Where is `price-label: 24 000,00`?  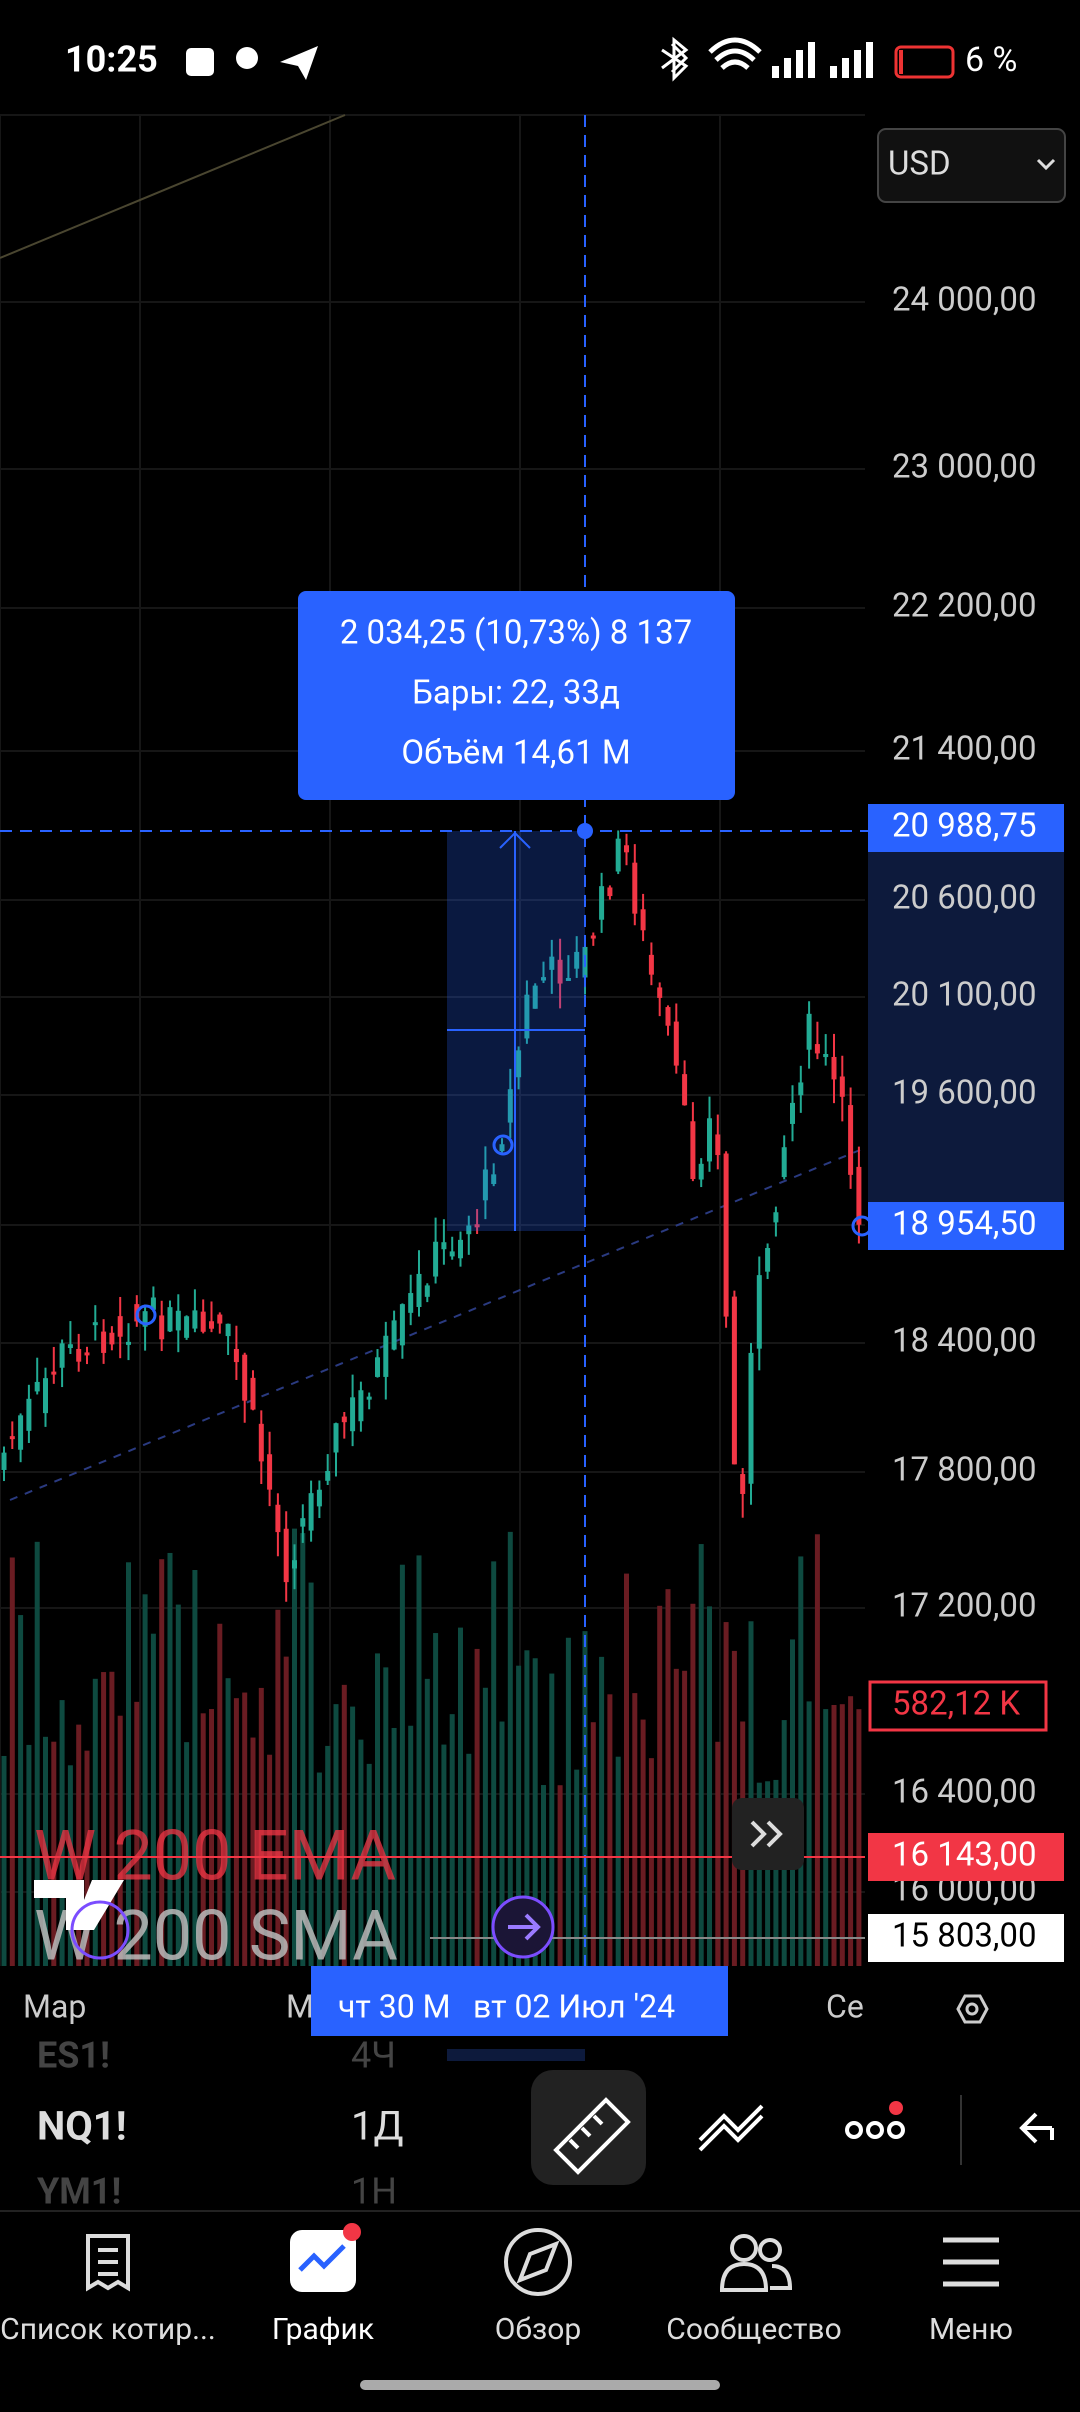
price-label: 24 000,00 is located at coordinates (964, 300).